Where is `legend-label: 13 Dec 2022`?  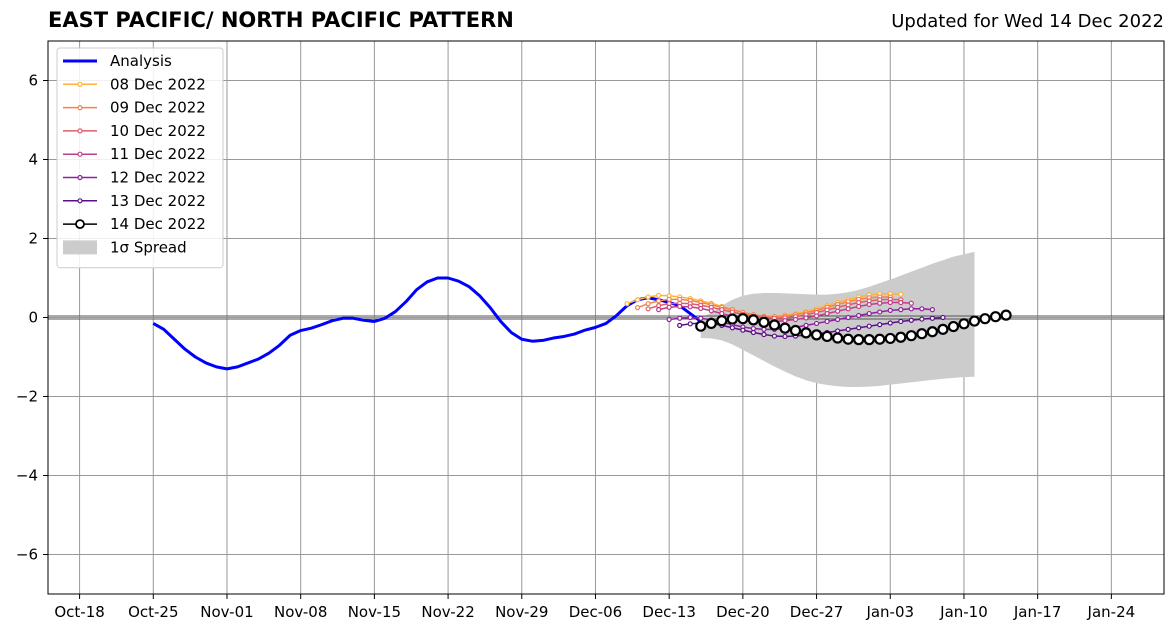
legend-label: 13 Dec 2022 is located at coordinates (158, 201).